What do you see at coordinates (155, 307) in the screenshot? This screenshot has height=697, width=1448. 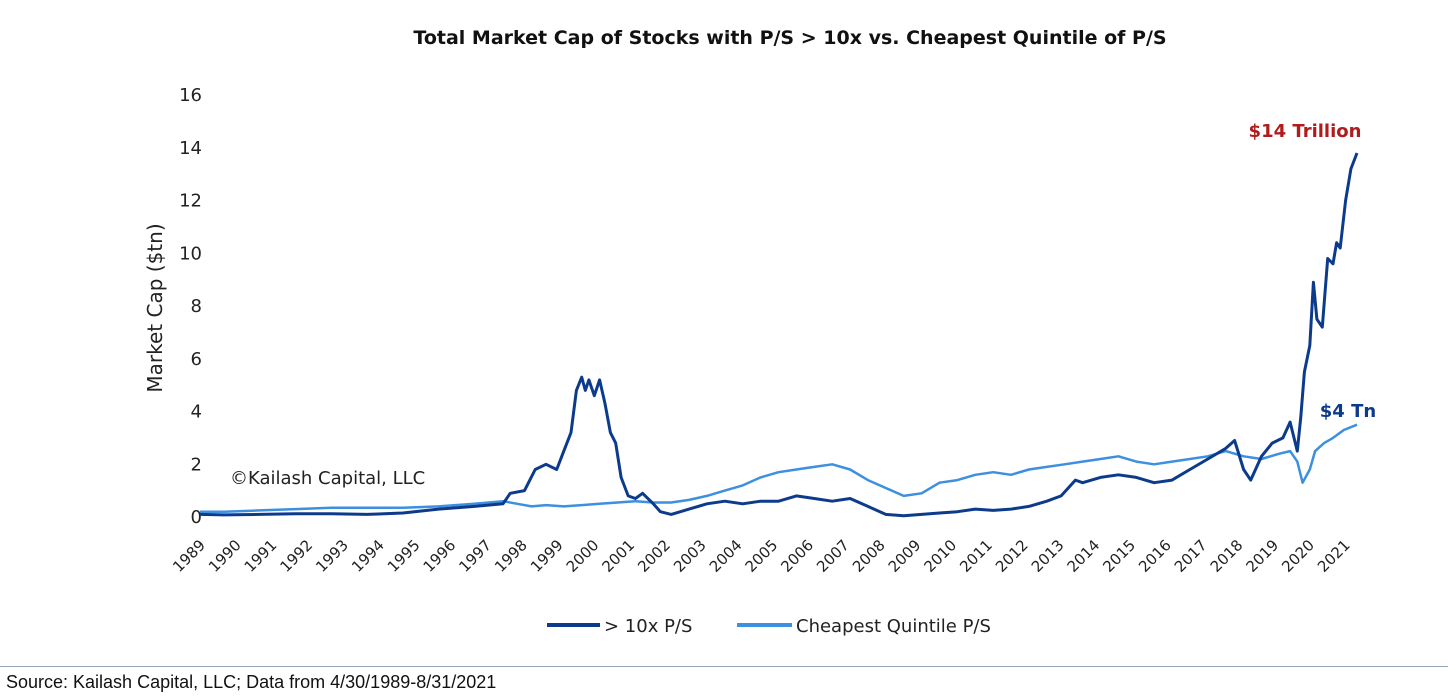 I see `y-axis-label: Market Cap ($tn)` at bounding box center [155, 307].